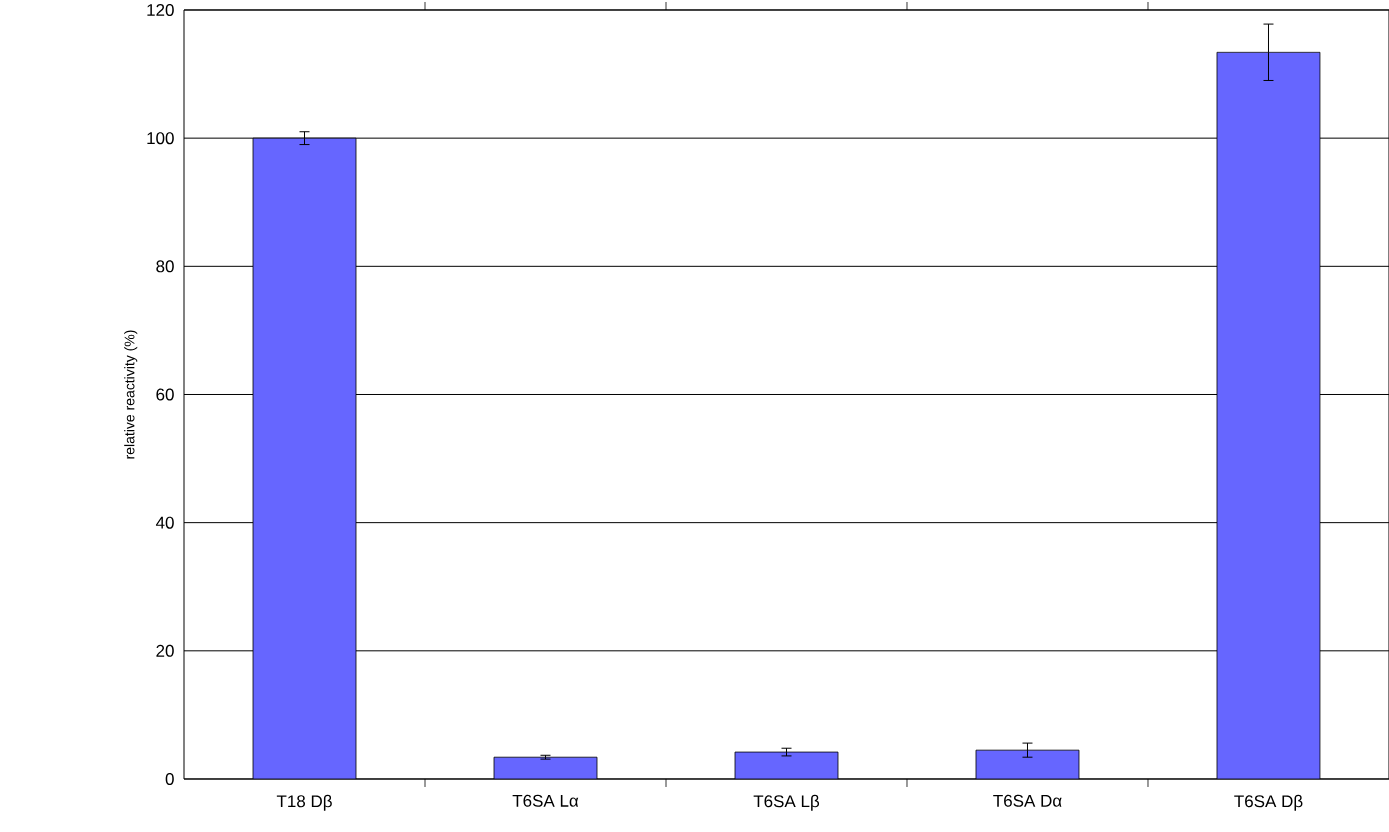 Image resolution: width=1389 pixels, height=832 pixels. What do you see at coordinates (165, 266) in the screenshot?
I see `y-tick-label: 80` at bounding box center [165, 266].